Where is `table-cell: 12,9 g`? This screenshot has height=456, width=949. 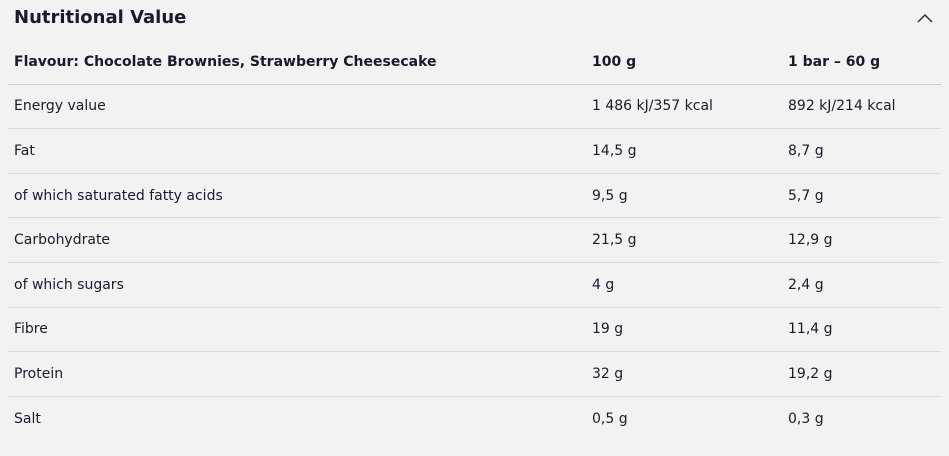 table-cell: 12,9 g is located at coordinates (861, 240).